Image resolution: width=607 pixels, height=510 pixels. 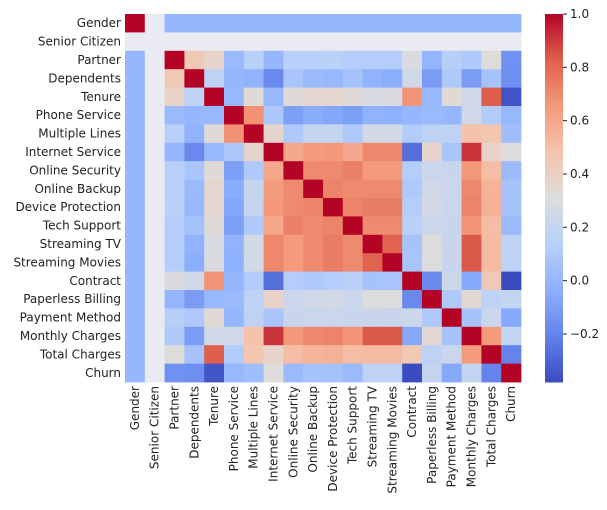 What do you see at coordinates (472, 436) in the screenshot?
I see `x-tick-label: Monthly Charges` at bounding box center [472, 436].